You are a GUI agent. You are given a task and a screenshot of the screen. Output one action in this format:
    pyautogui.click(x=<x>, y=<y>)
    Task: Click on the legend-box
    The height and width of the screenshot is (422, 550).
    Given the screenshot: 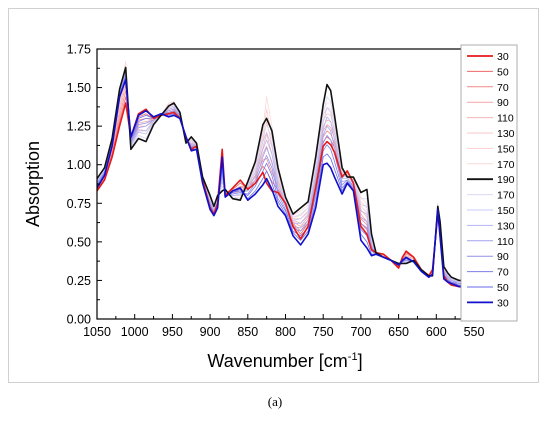 What is the action you would take?
    pyautogui.click(x=489, y=183)
    